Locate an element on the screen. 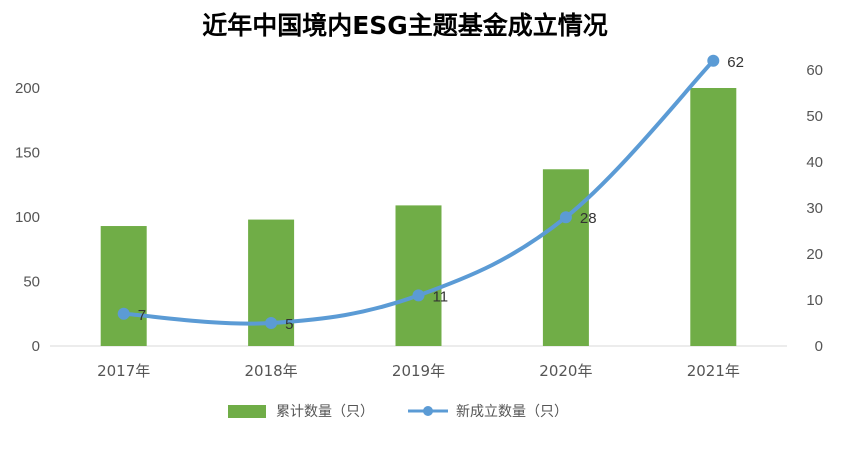 The width and height of the screenshot is (865, 460). right-tick-label: 40 is located at coordinates (814, 162).